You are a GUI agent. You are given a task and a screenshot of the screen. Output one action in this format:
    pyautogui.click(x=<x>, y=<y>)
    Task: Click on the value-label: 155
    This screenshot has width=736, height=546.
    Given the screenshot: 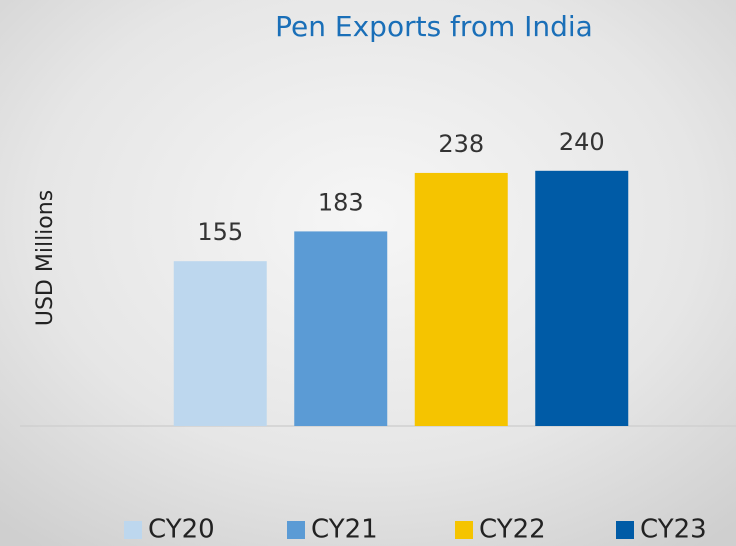 What is the action you would take?
    pyautogui.click(x=220, y=232)
    